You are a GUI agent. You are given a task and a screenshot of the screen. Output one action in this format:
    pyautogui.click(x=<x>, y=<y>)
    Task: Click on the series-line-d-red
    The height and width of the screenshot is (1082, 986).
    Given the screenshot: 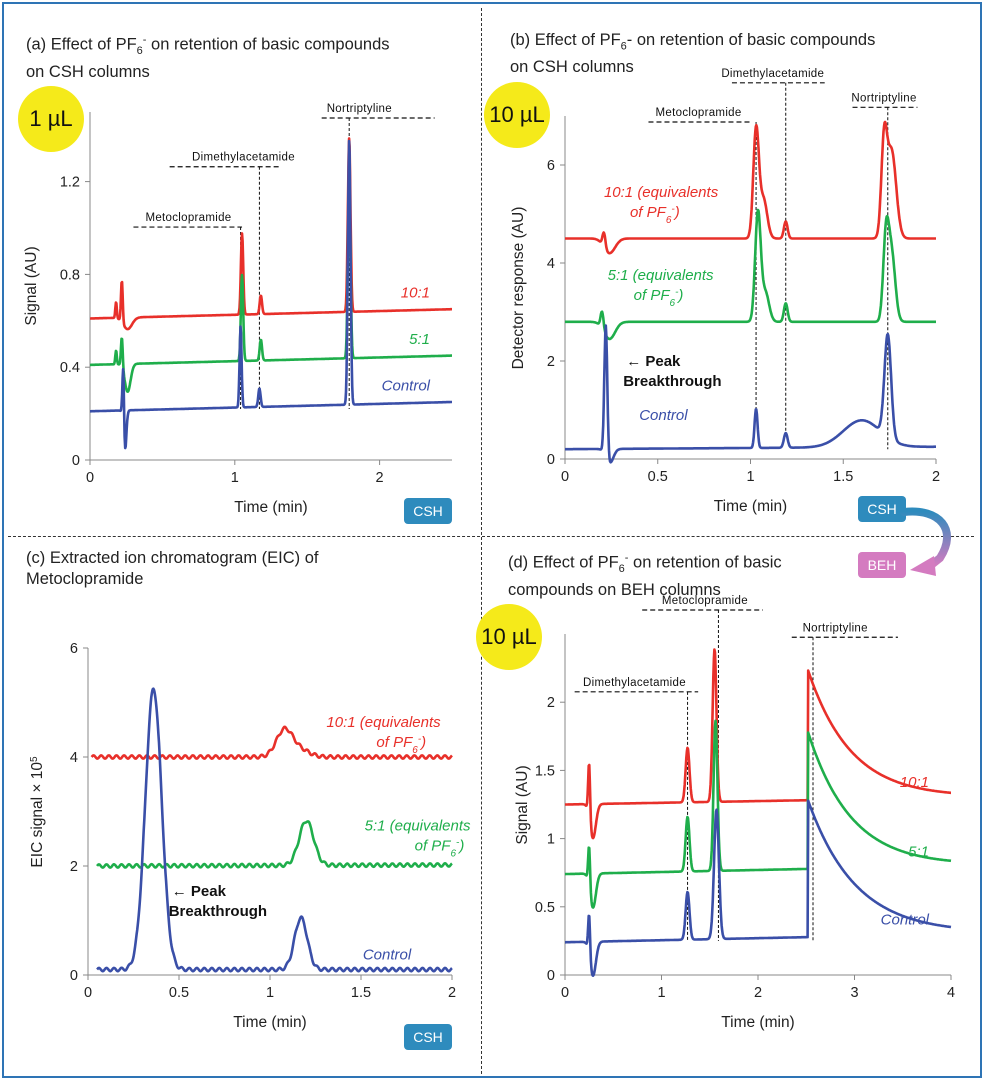 What is the action you would take?
    pyautogui.click(x=758, y=744)
    